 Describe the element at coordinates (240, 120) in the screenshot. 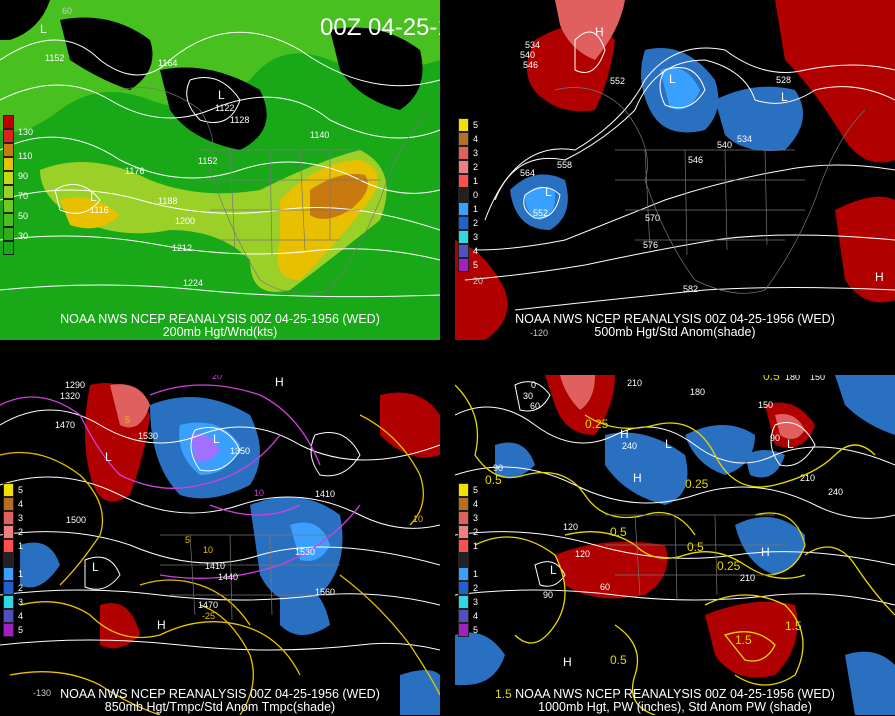

I see `contour-label: 1128` at that location.